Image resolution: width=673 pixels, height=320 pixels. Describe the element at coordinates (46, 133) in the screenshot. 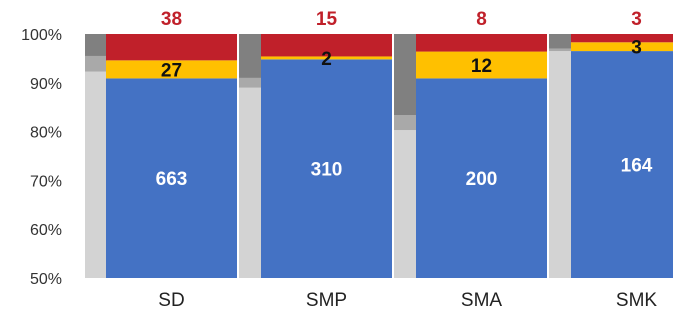

I see `y-tick-label: 80%` at that location.